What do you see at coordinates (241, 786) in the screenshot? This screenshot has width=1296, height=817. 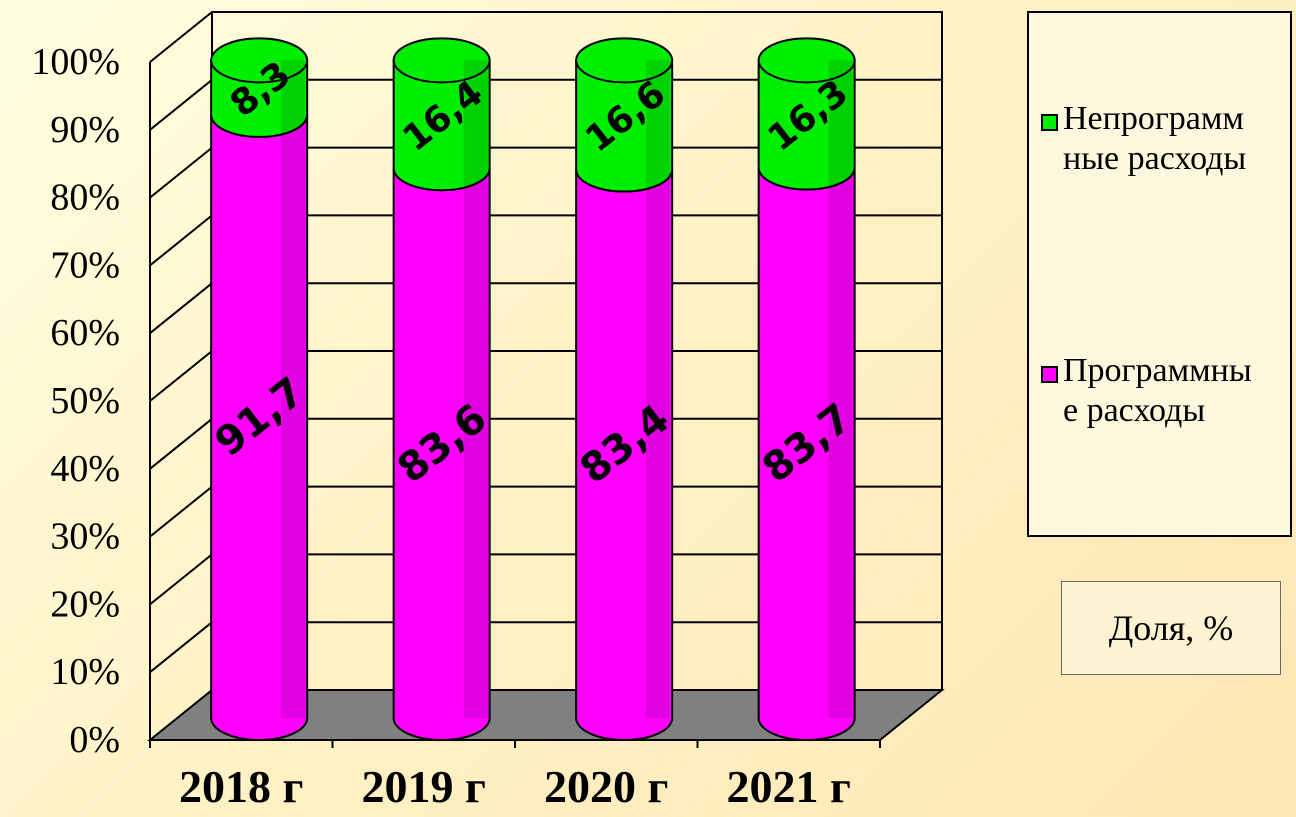 I see `x-category-label: 2018 г` at bounding box center [241, 786].